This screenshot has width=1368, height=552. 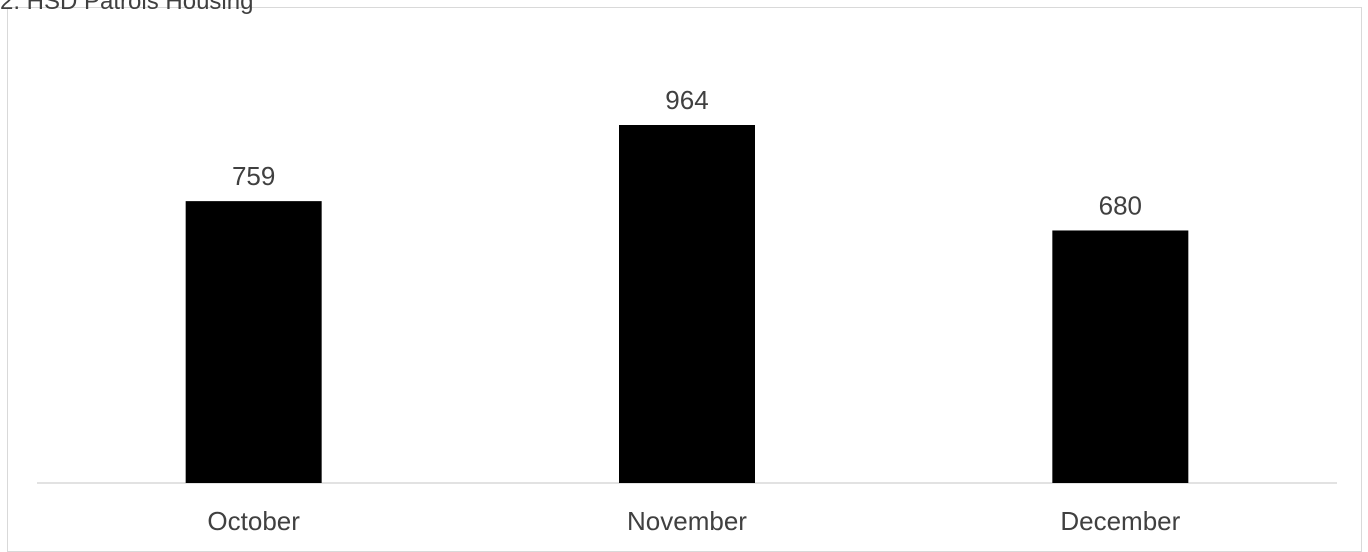 I want to click on data-label-november: 964, so click(x=686, y=100).